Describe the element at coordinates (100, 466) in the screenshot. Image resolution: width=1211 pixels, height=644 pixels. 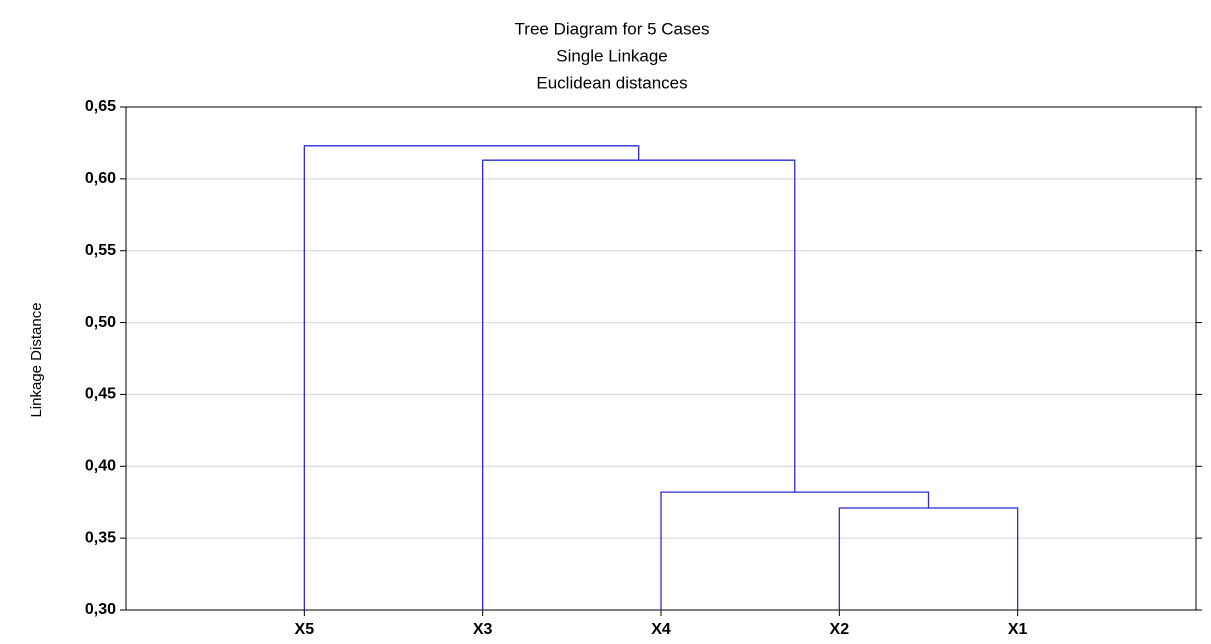
I see `y-tick-label: 0,40` at that location.